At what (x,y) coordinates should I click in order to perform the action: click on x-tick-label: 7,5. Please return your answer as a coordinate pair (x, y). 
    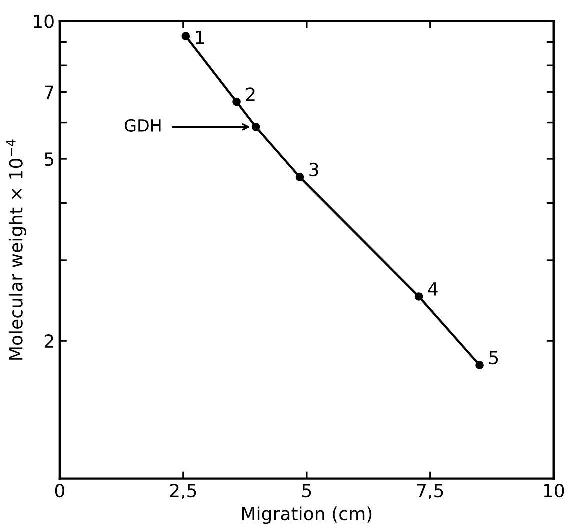
    Looking at the image, I should click on (431, 492).